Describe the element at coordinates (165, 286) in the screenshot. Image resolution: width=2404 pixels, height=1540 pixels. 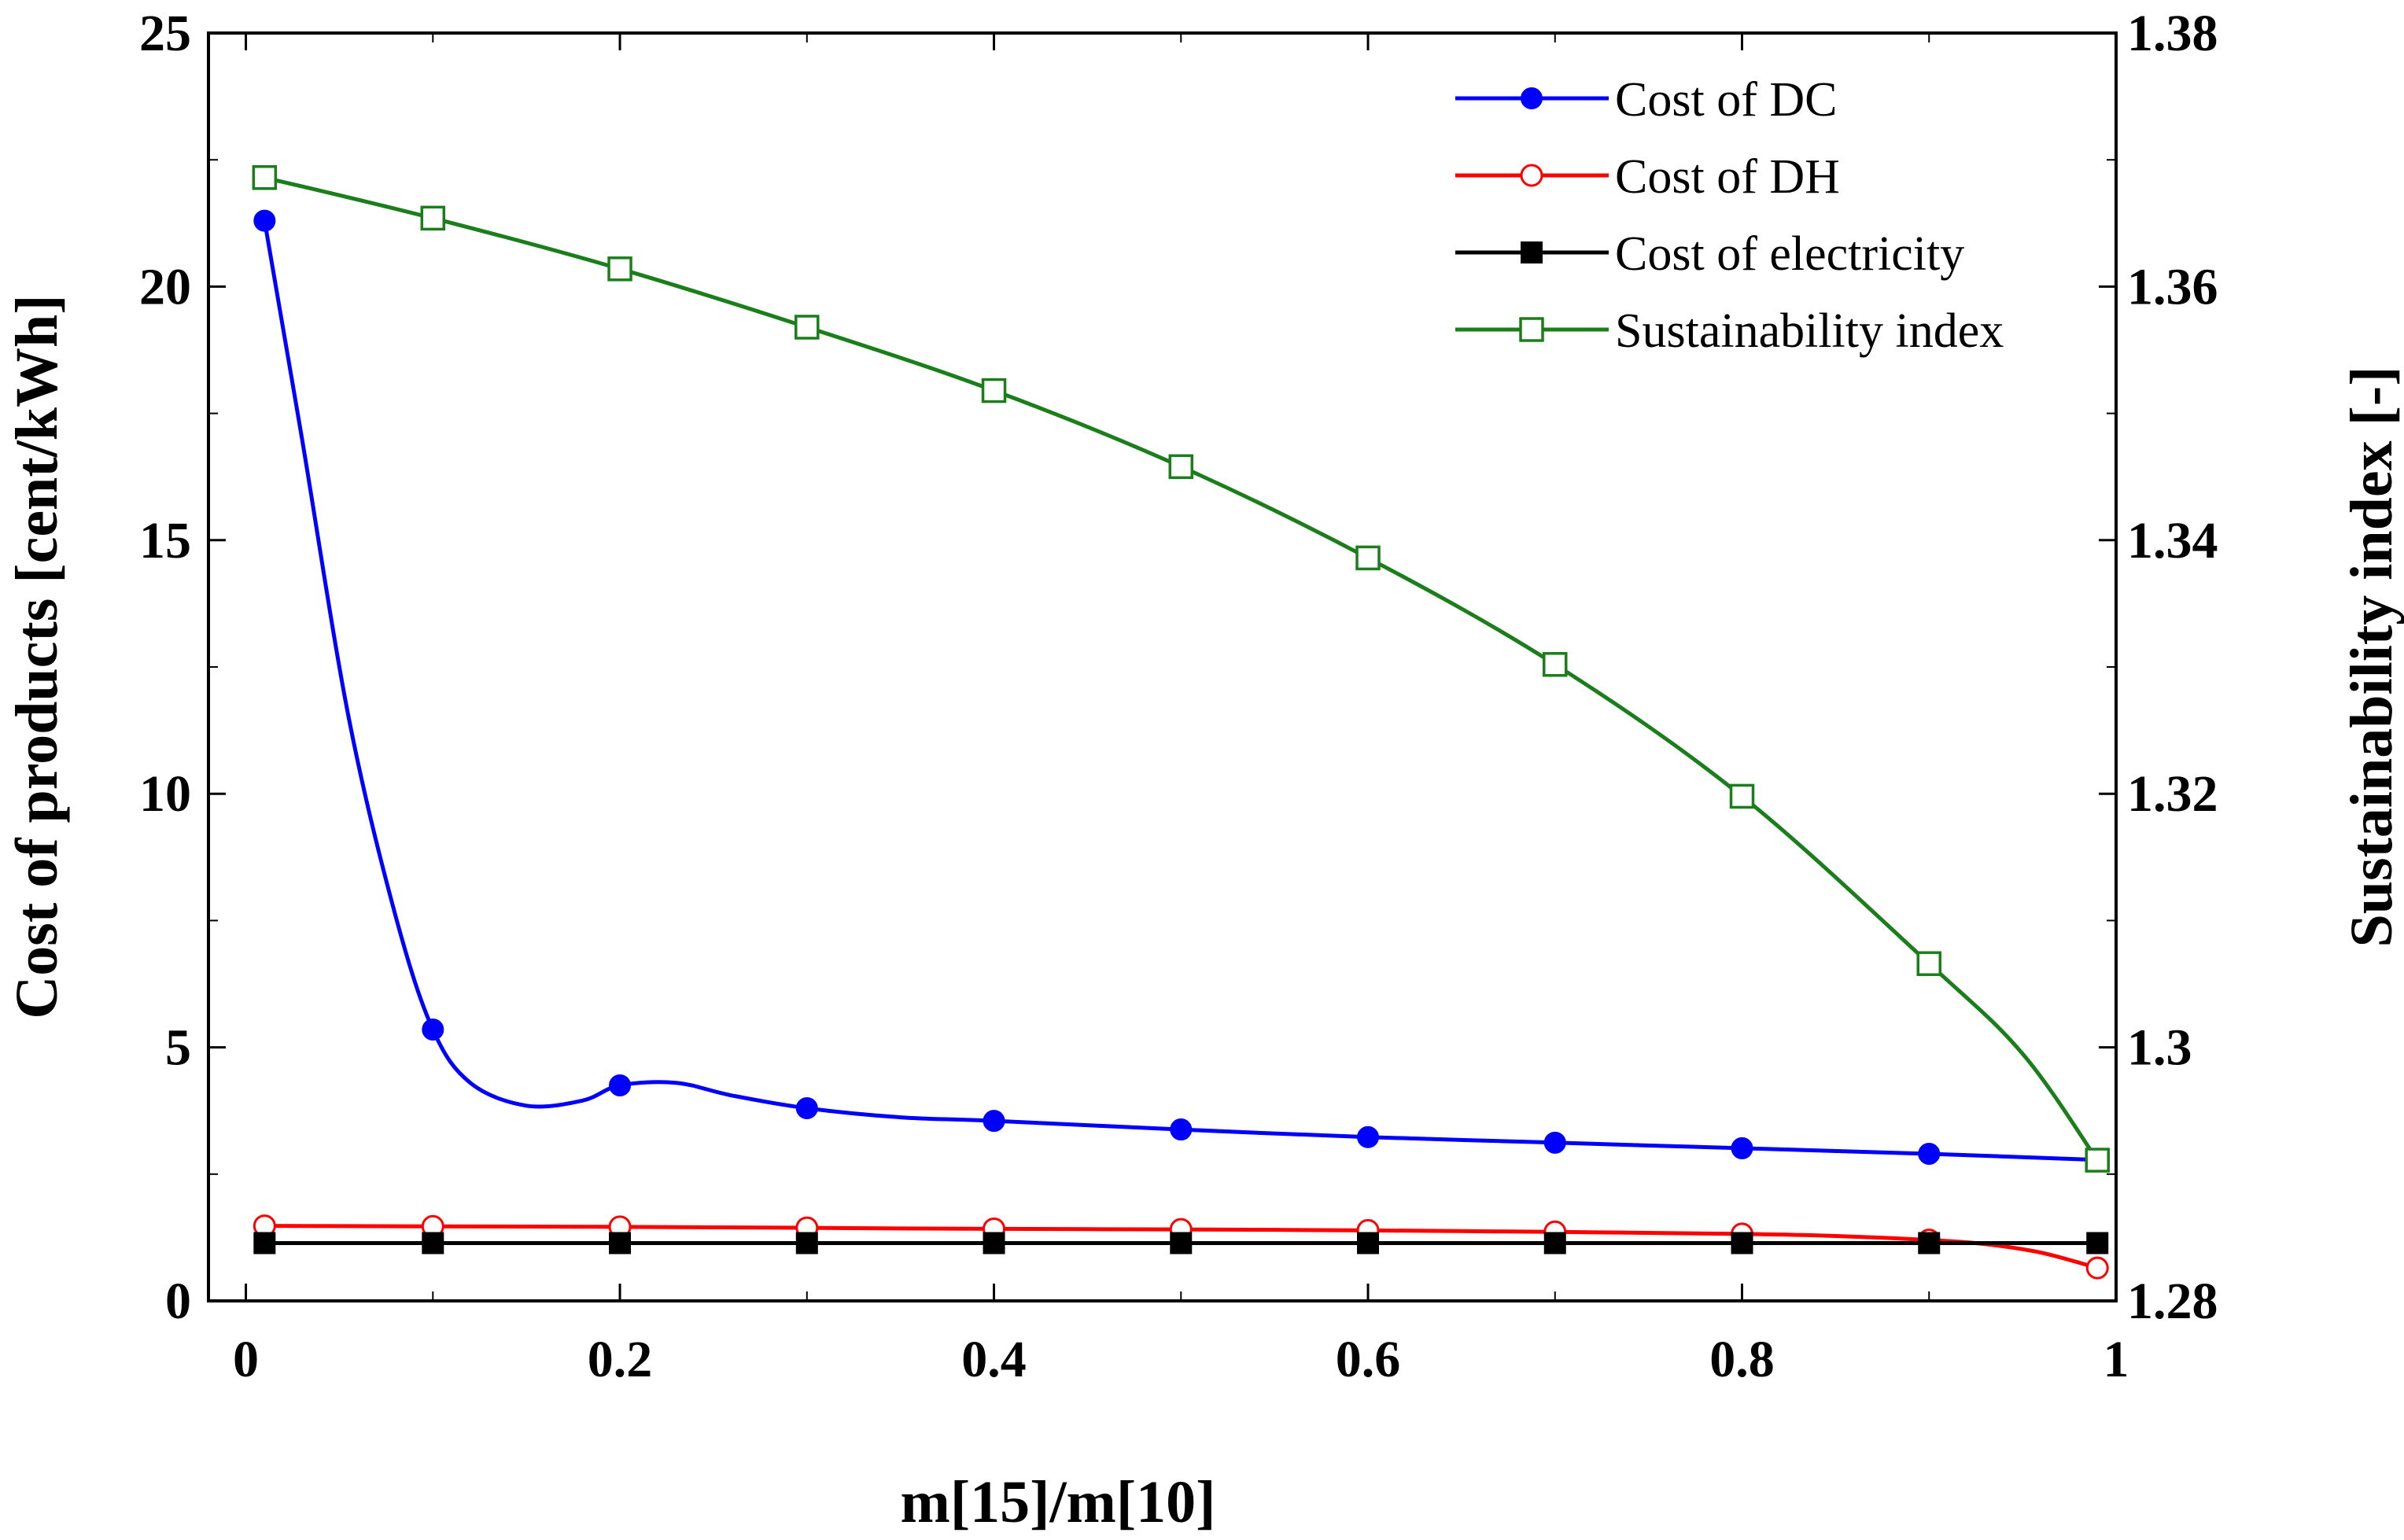
I see `y-tick-label: 20` at that location.